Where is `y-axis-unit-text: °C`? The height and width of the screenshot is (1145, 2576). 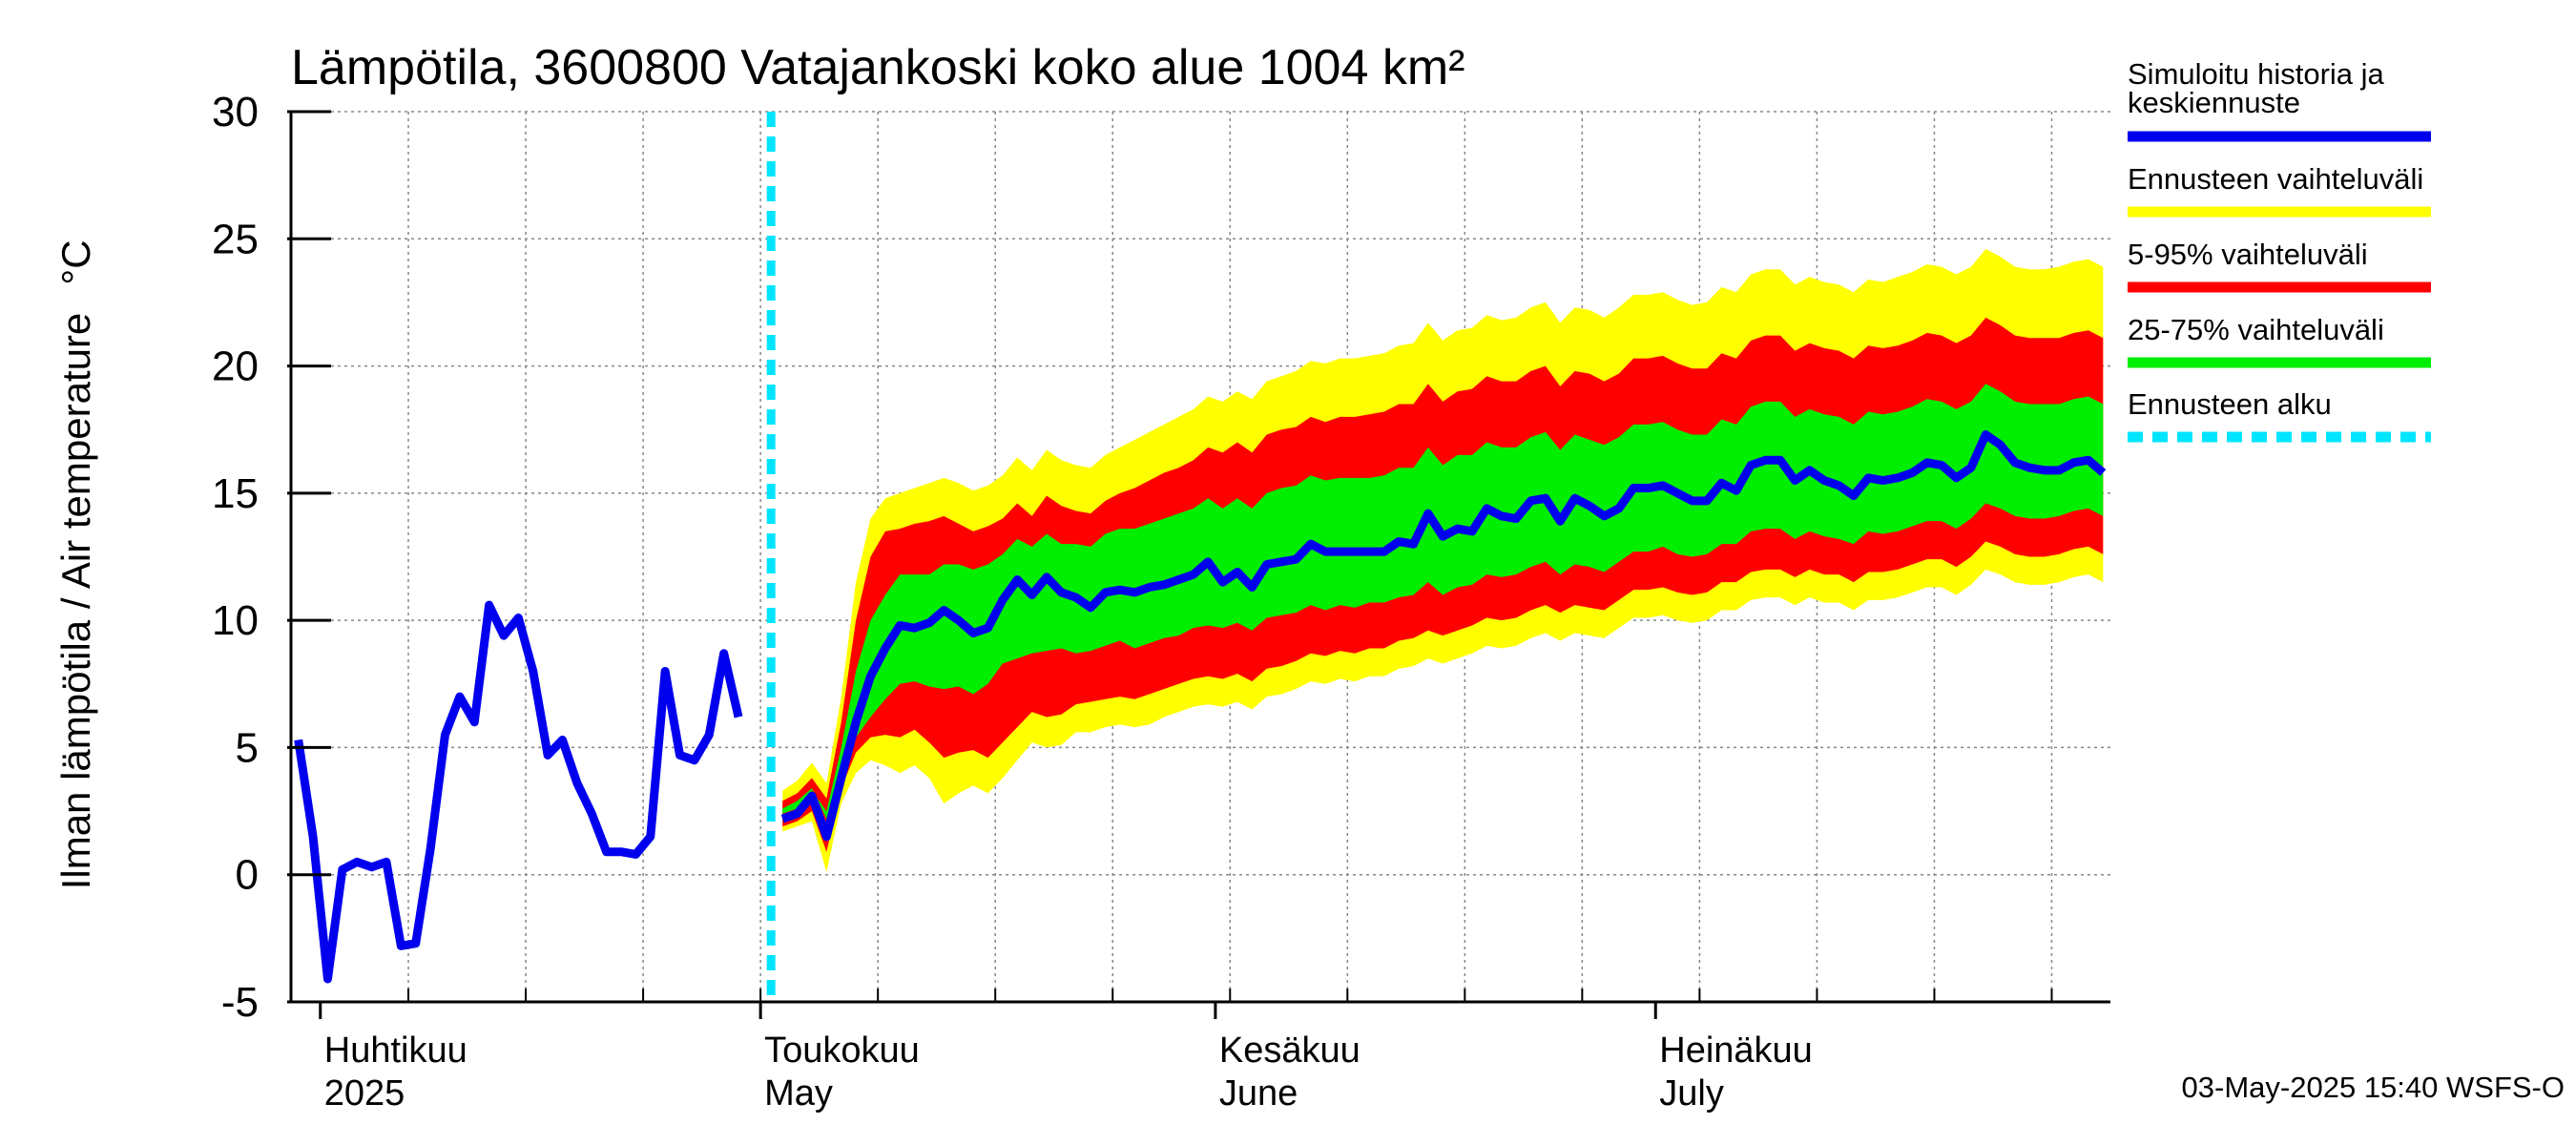 y-axis-unit-text: °C is located at coordinates (75, 261).